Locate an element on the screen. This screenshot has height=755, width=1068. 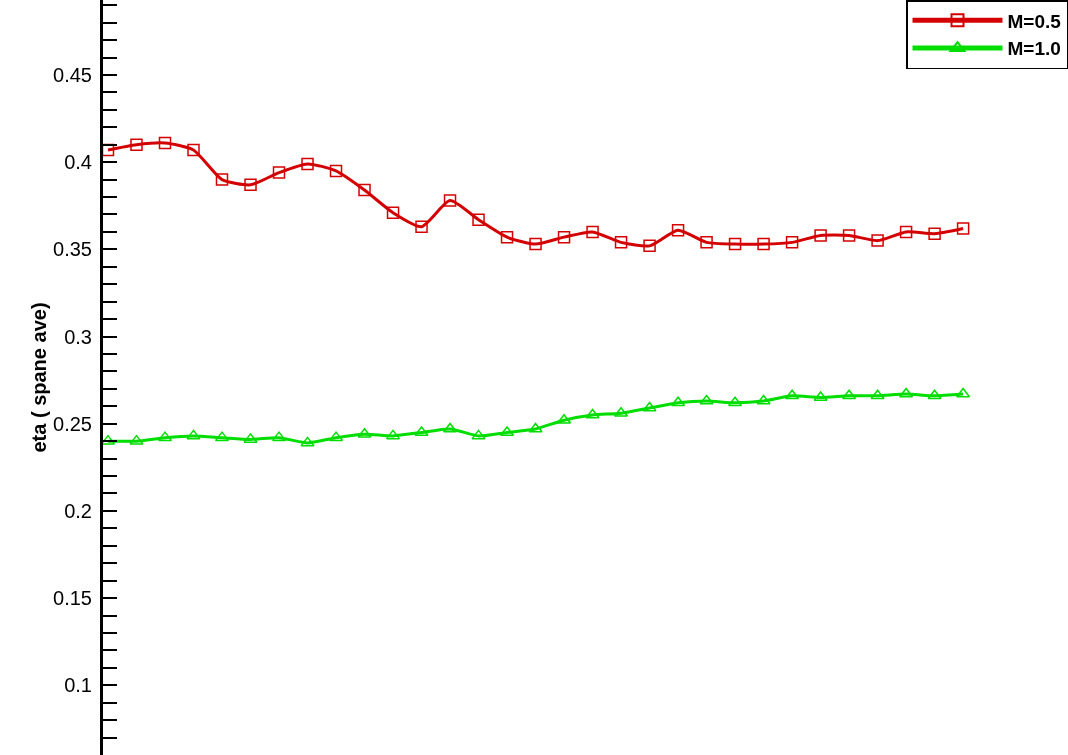
y-tick-label: 0.35 is located at coordinates (72, 249).